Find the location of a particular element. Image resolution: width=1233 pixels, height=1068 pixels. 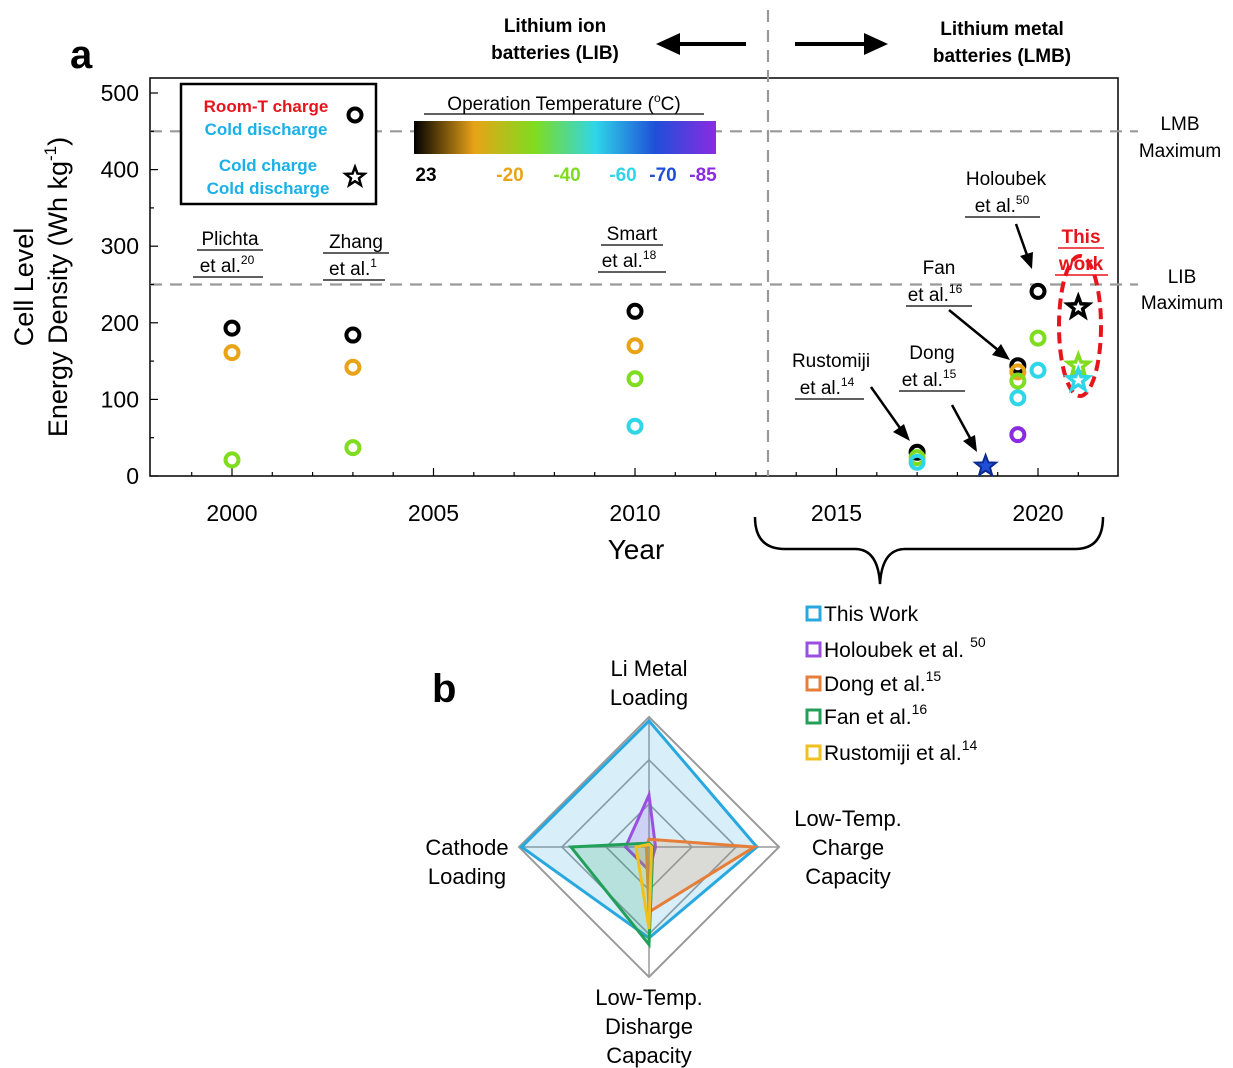

lib-header: Lithium ion batteries (LIB) is located at coordinates (555, 40).